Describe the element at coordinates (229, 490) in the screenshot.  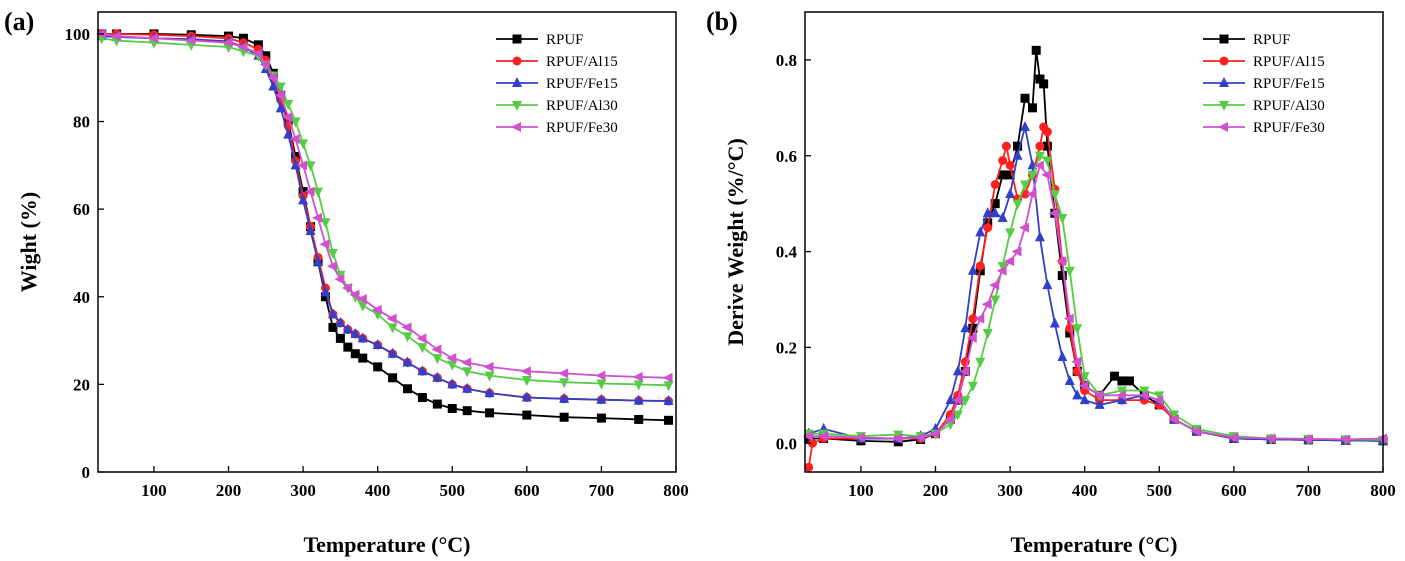
I see `x-tick-label: 200` at that location.